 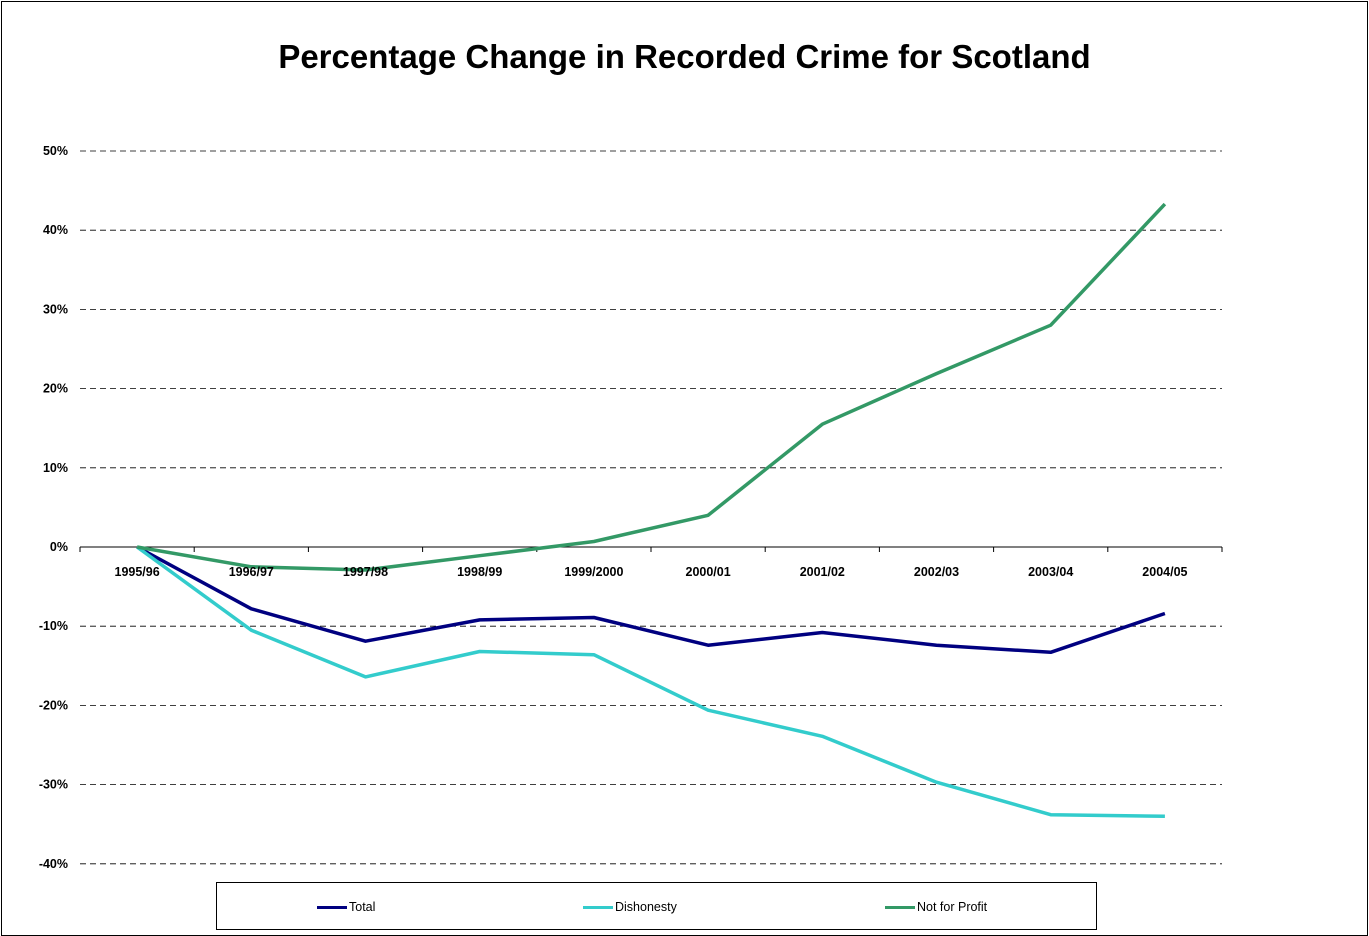 What do you see at coordinates (55, 151) in the screenshot?
I see `y-tick-label: 50%` at bounding box center [55, 151].